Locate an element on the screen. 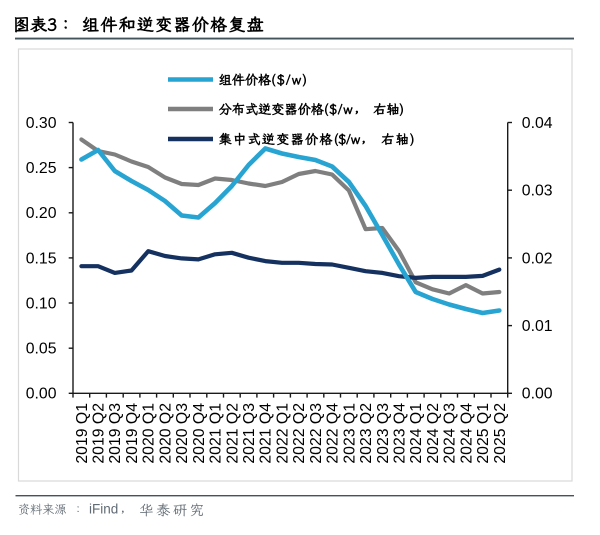 The height and width of the screenshot is (535, 600). svg-text: 2019 Q2 is located at coordinates (99, 433).